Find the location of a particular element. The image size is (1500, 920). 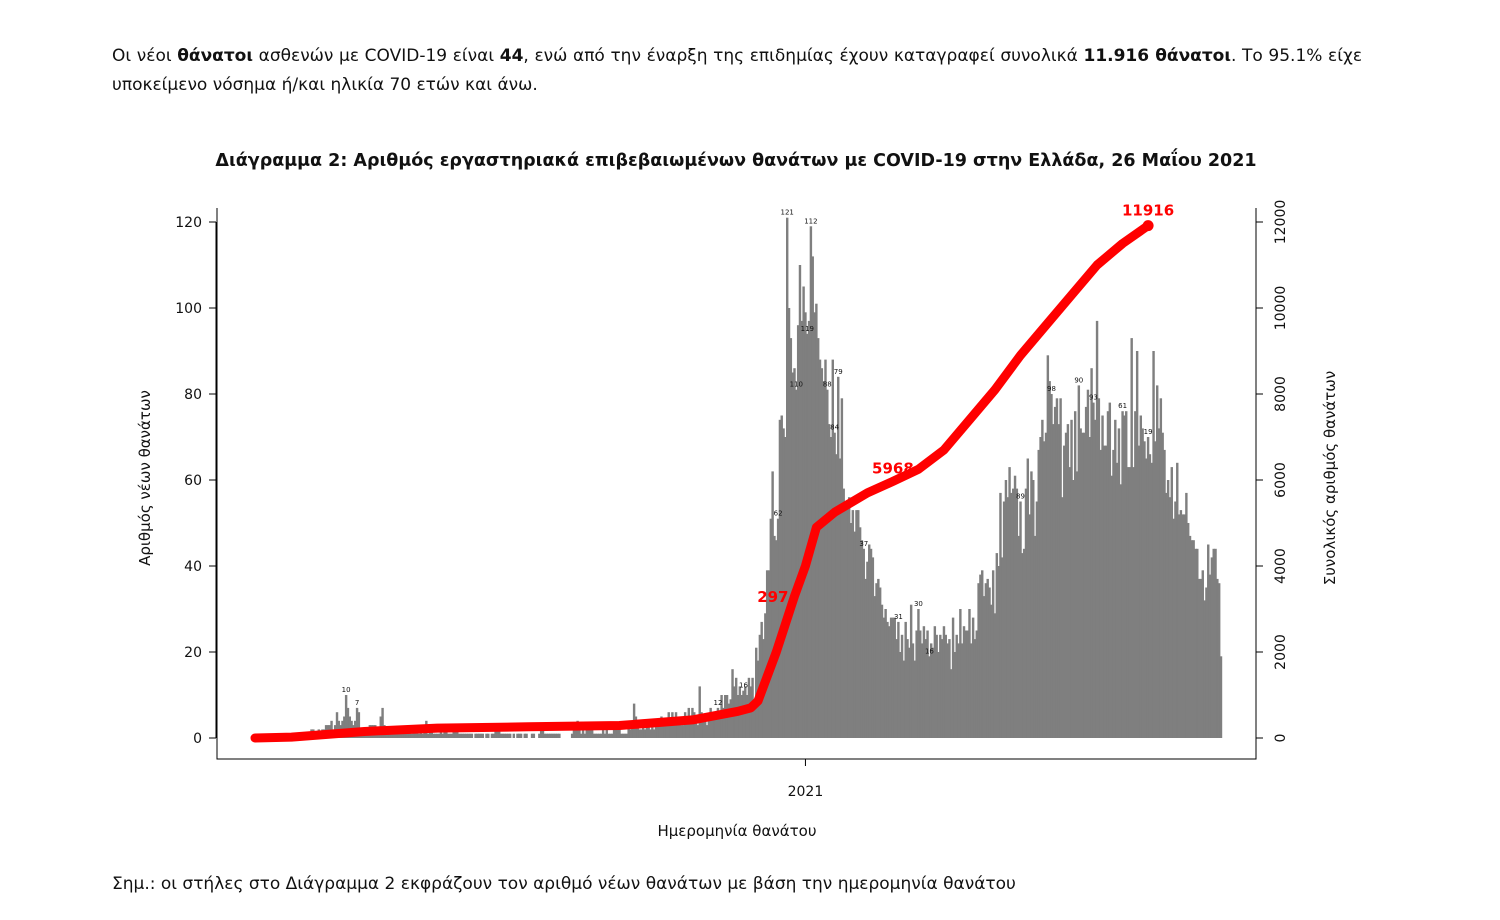

x-axis-title: Ημερομηνία θανάτου is located at coordinates (736, 831).